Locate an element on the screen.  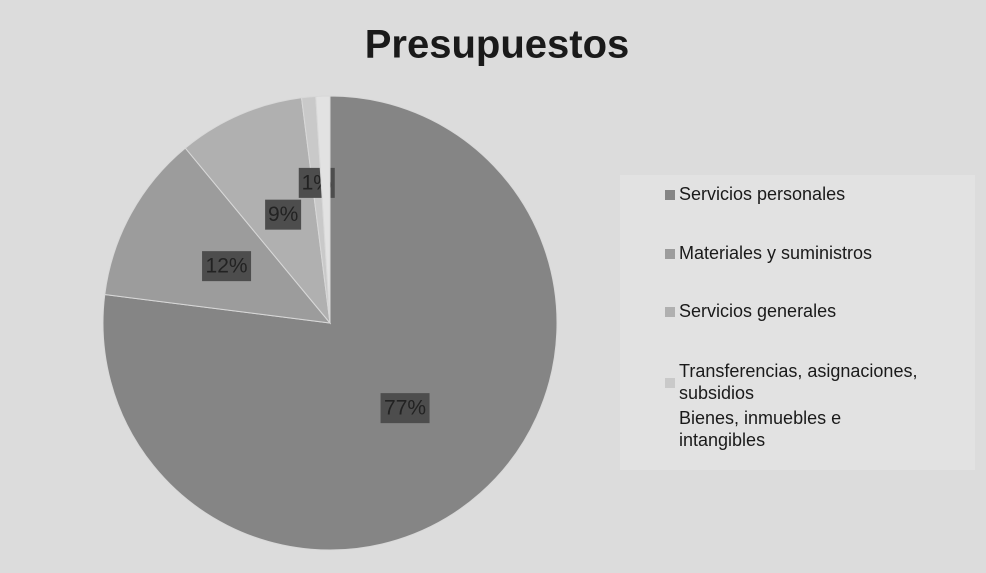
legend-label: Materiales y suministros is located at coordinates (775, 253).